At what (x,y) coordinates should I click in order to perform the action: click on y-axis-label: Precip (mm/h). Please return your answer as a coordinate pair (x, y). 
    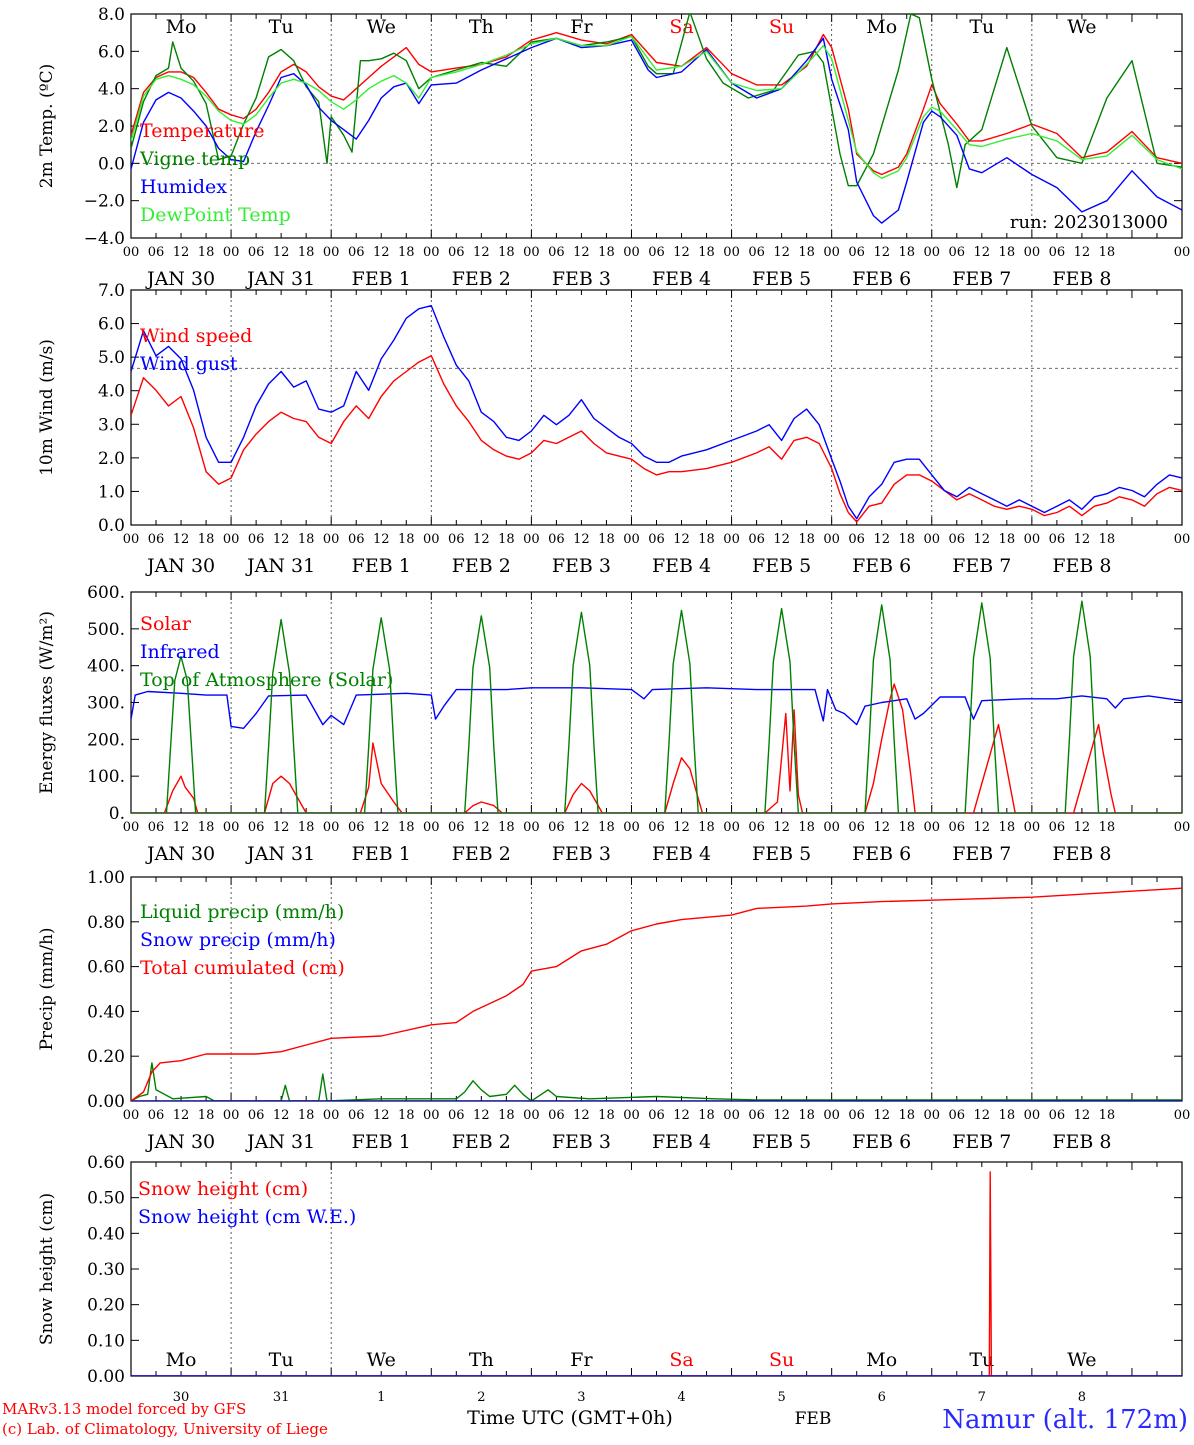
    Looking at the image, I should click on (47, 988).